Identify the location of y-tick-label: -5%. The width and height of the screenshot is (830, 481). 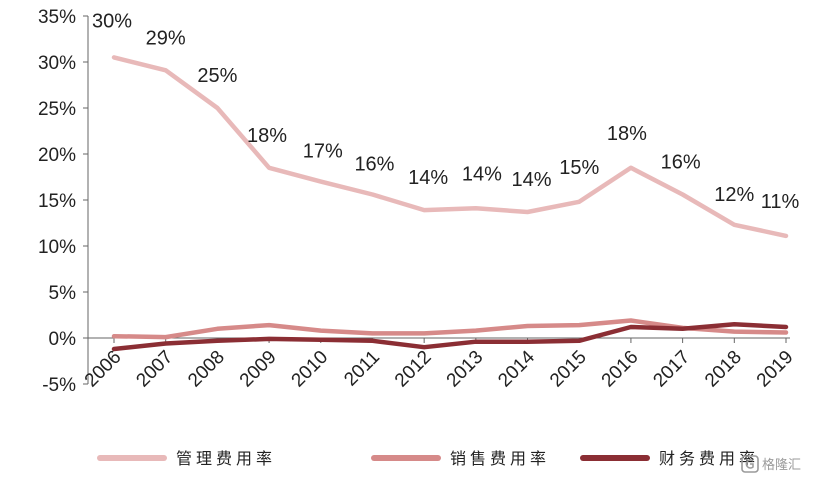
(59, 385).